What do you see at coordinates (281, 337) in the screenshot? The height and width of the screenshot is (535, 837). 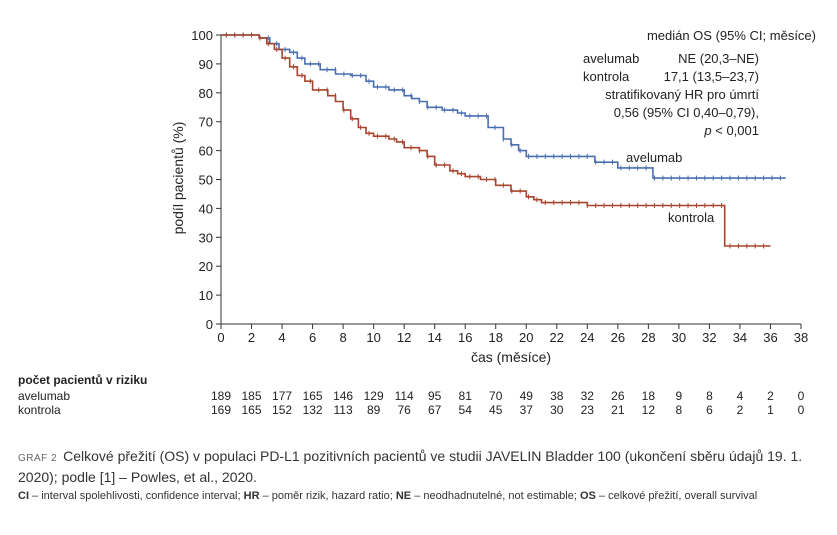 I see `x-tick-label: 4` at bounding box center [281, 337].